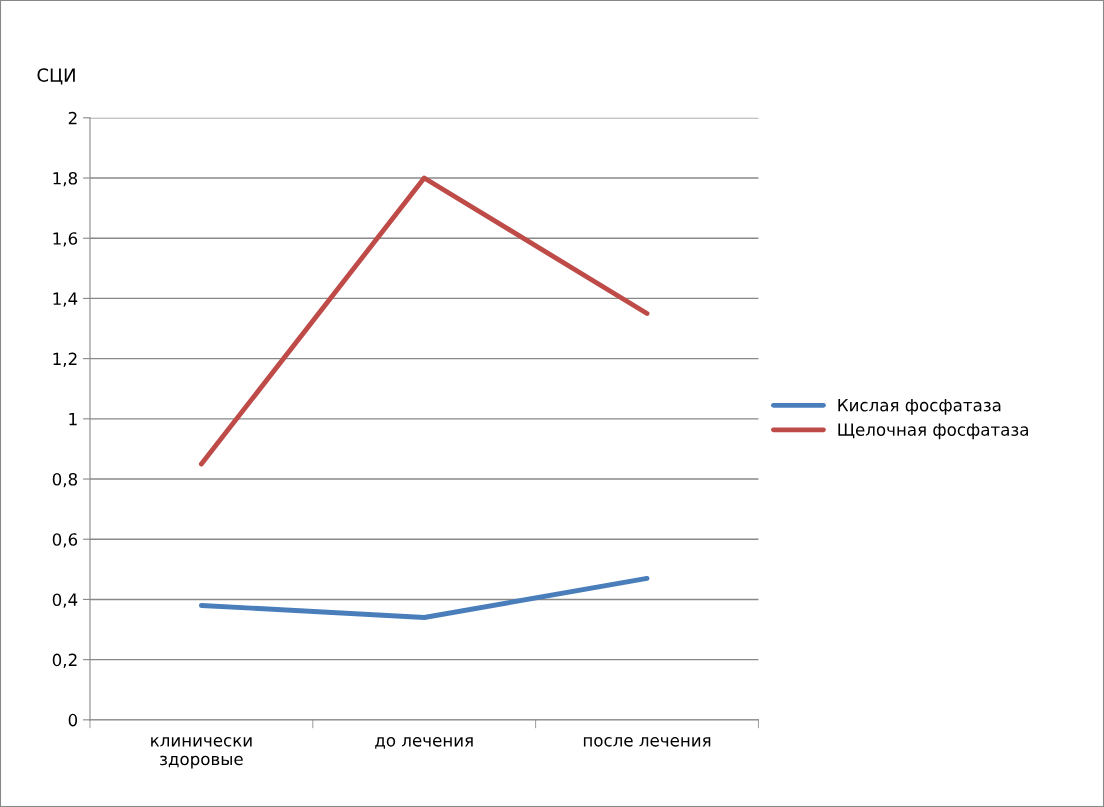 Image resolution: width=1104 pixels, height=807 pixels. I want to click on y-tick-label: 0,4, so click(65, 600).